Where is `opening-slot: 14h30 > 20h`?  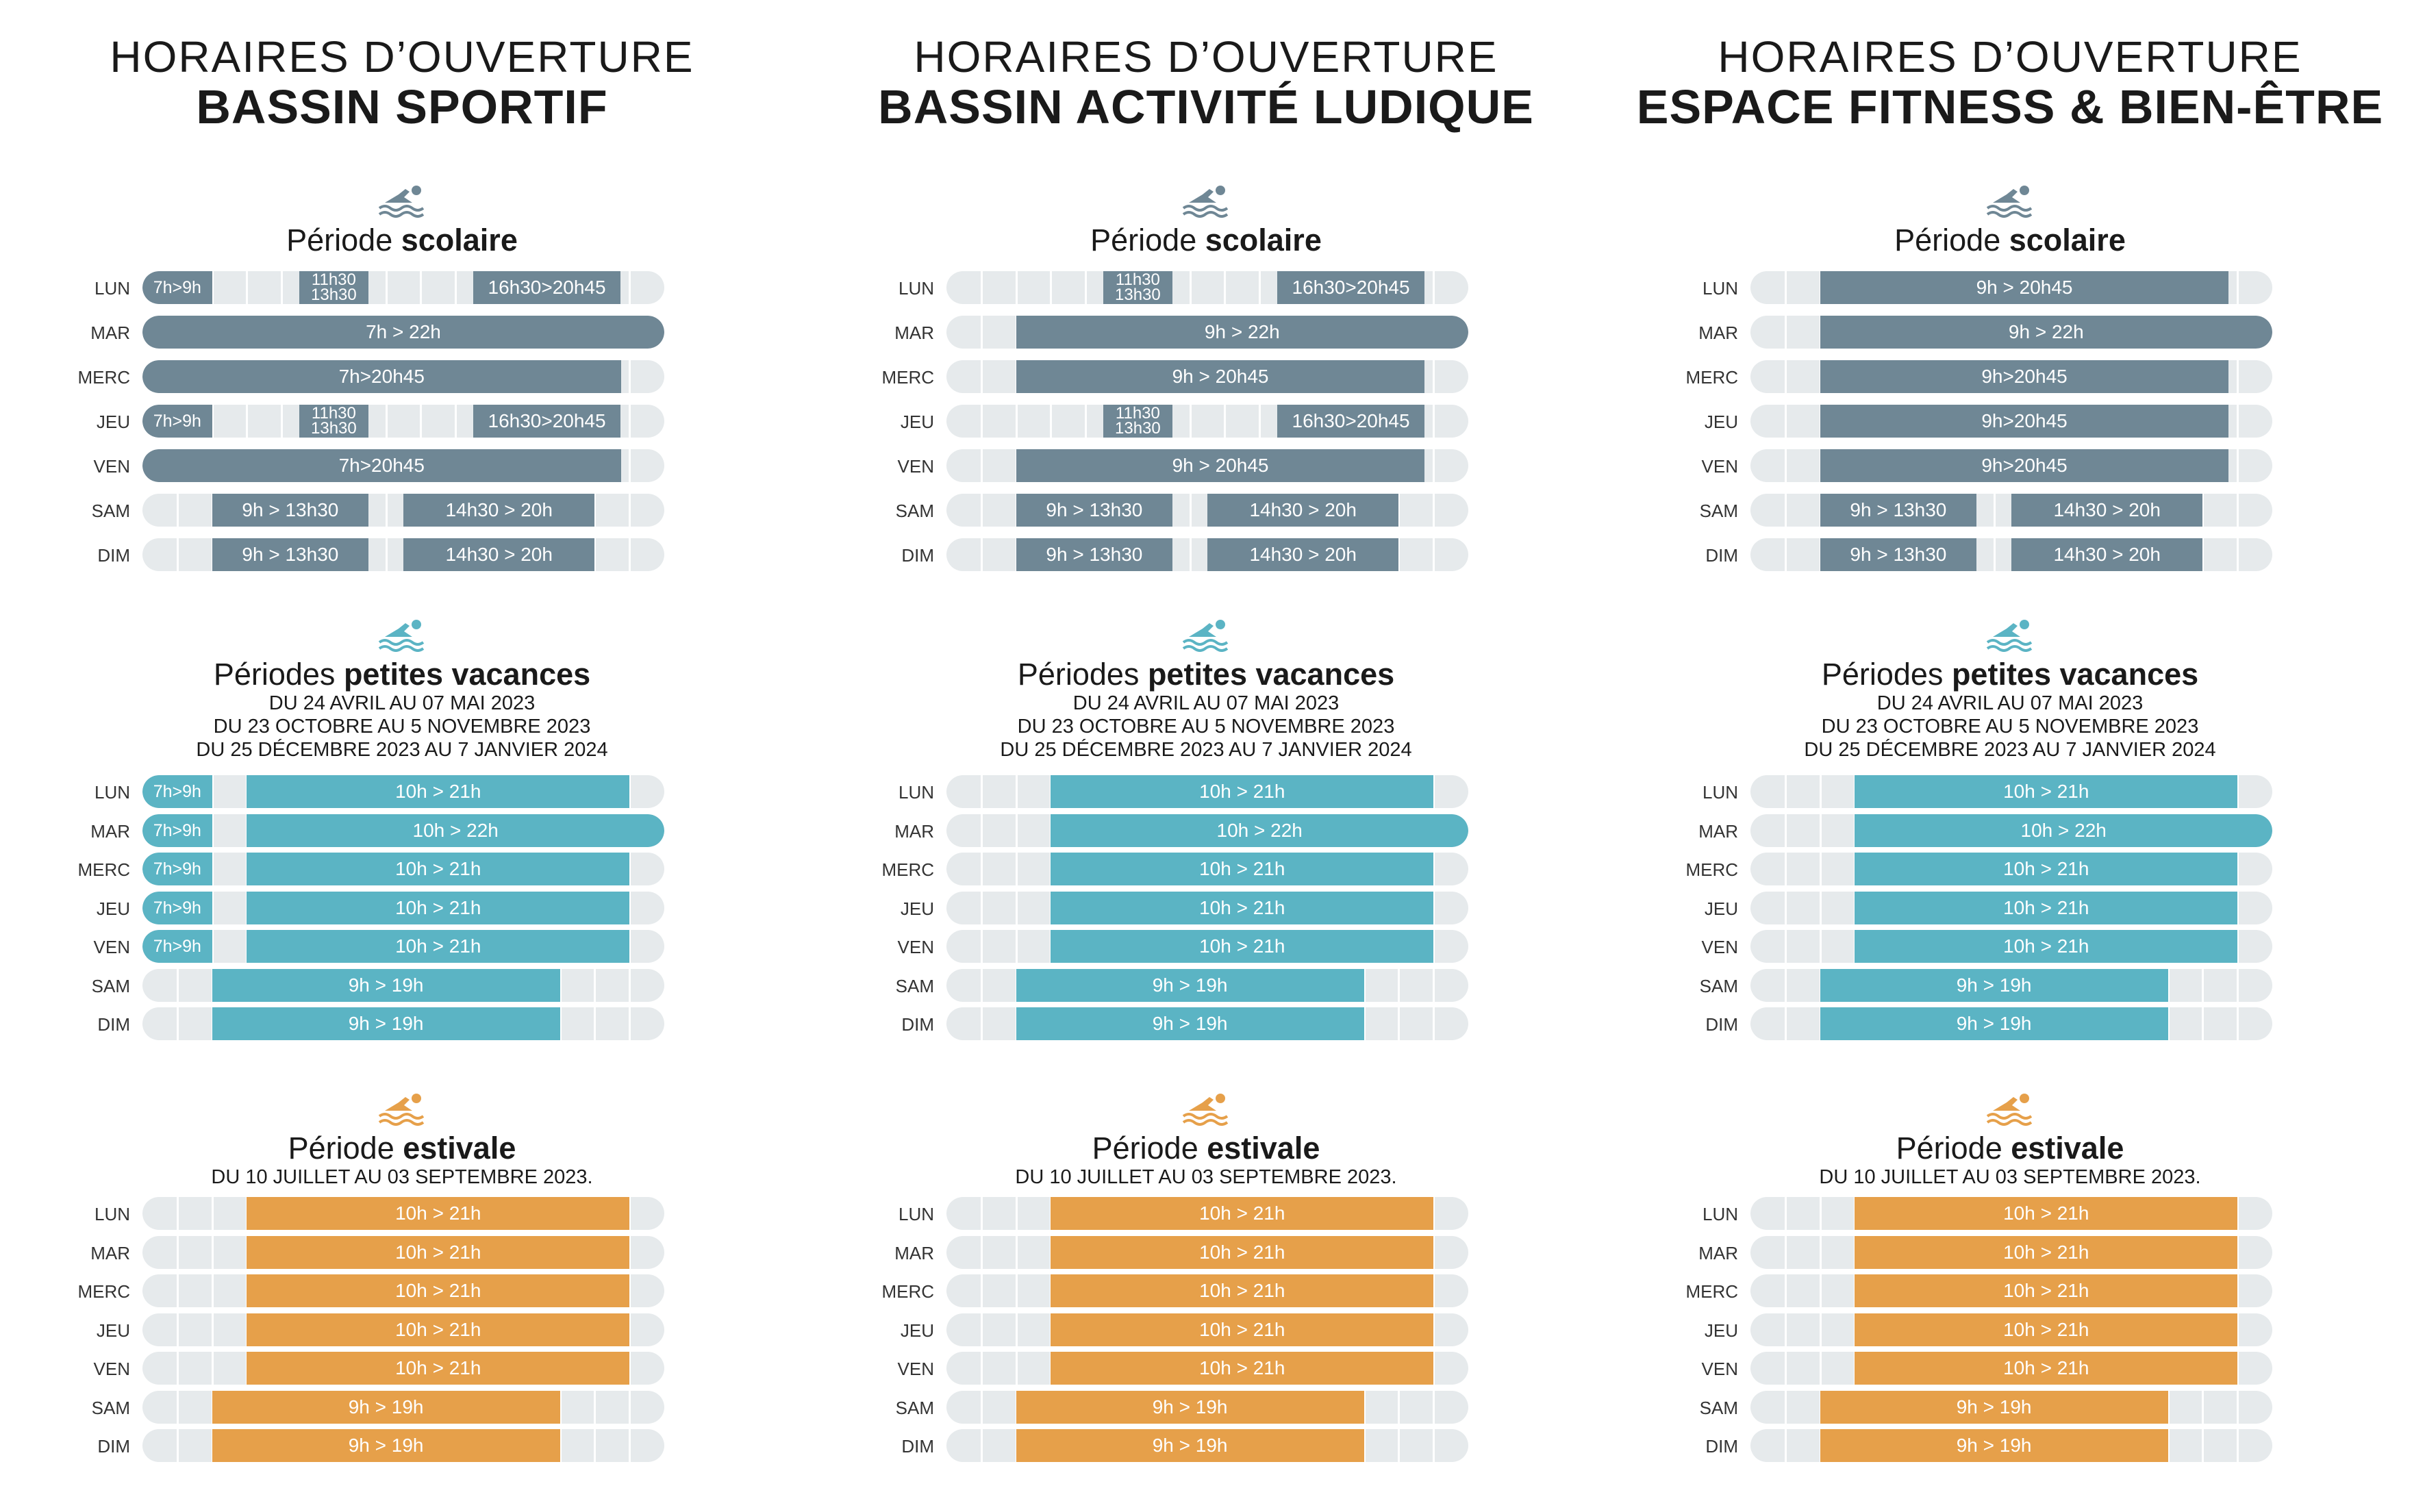
opening-slot: 14h30 > 20h is located at coordinates (2107, 511).